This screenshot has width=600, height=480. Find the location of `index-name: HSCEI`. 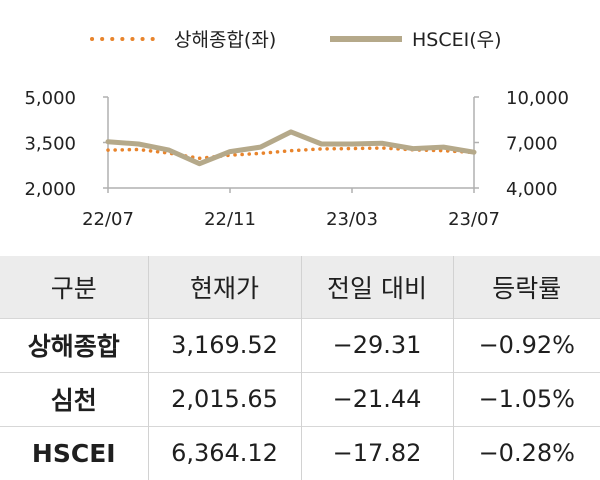

index-name: HSCEI is located at coordinates (73, 453).